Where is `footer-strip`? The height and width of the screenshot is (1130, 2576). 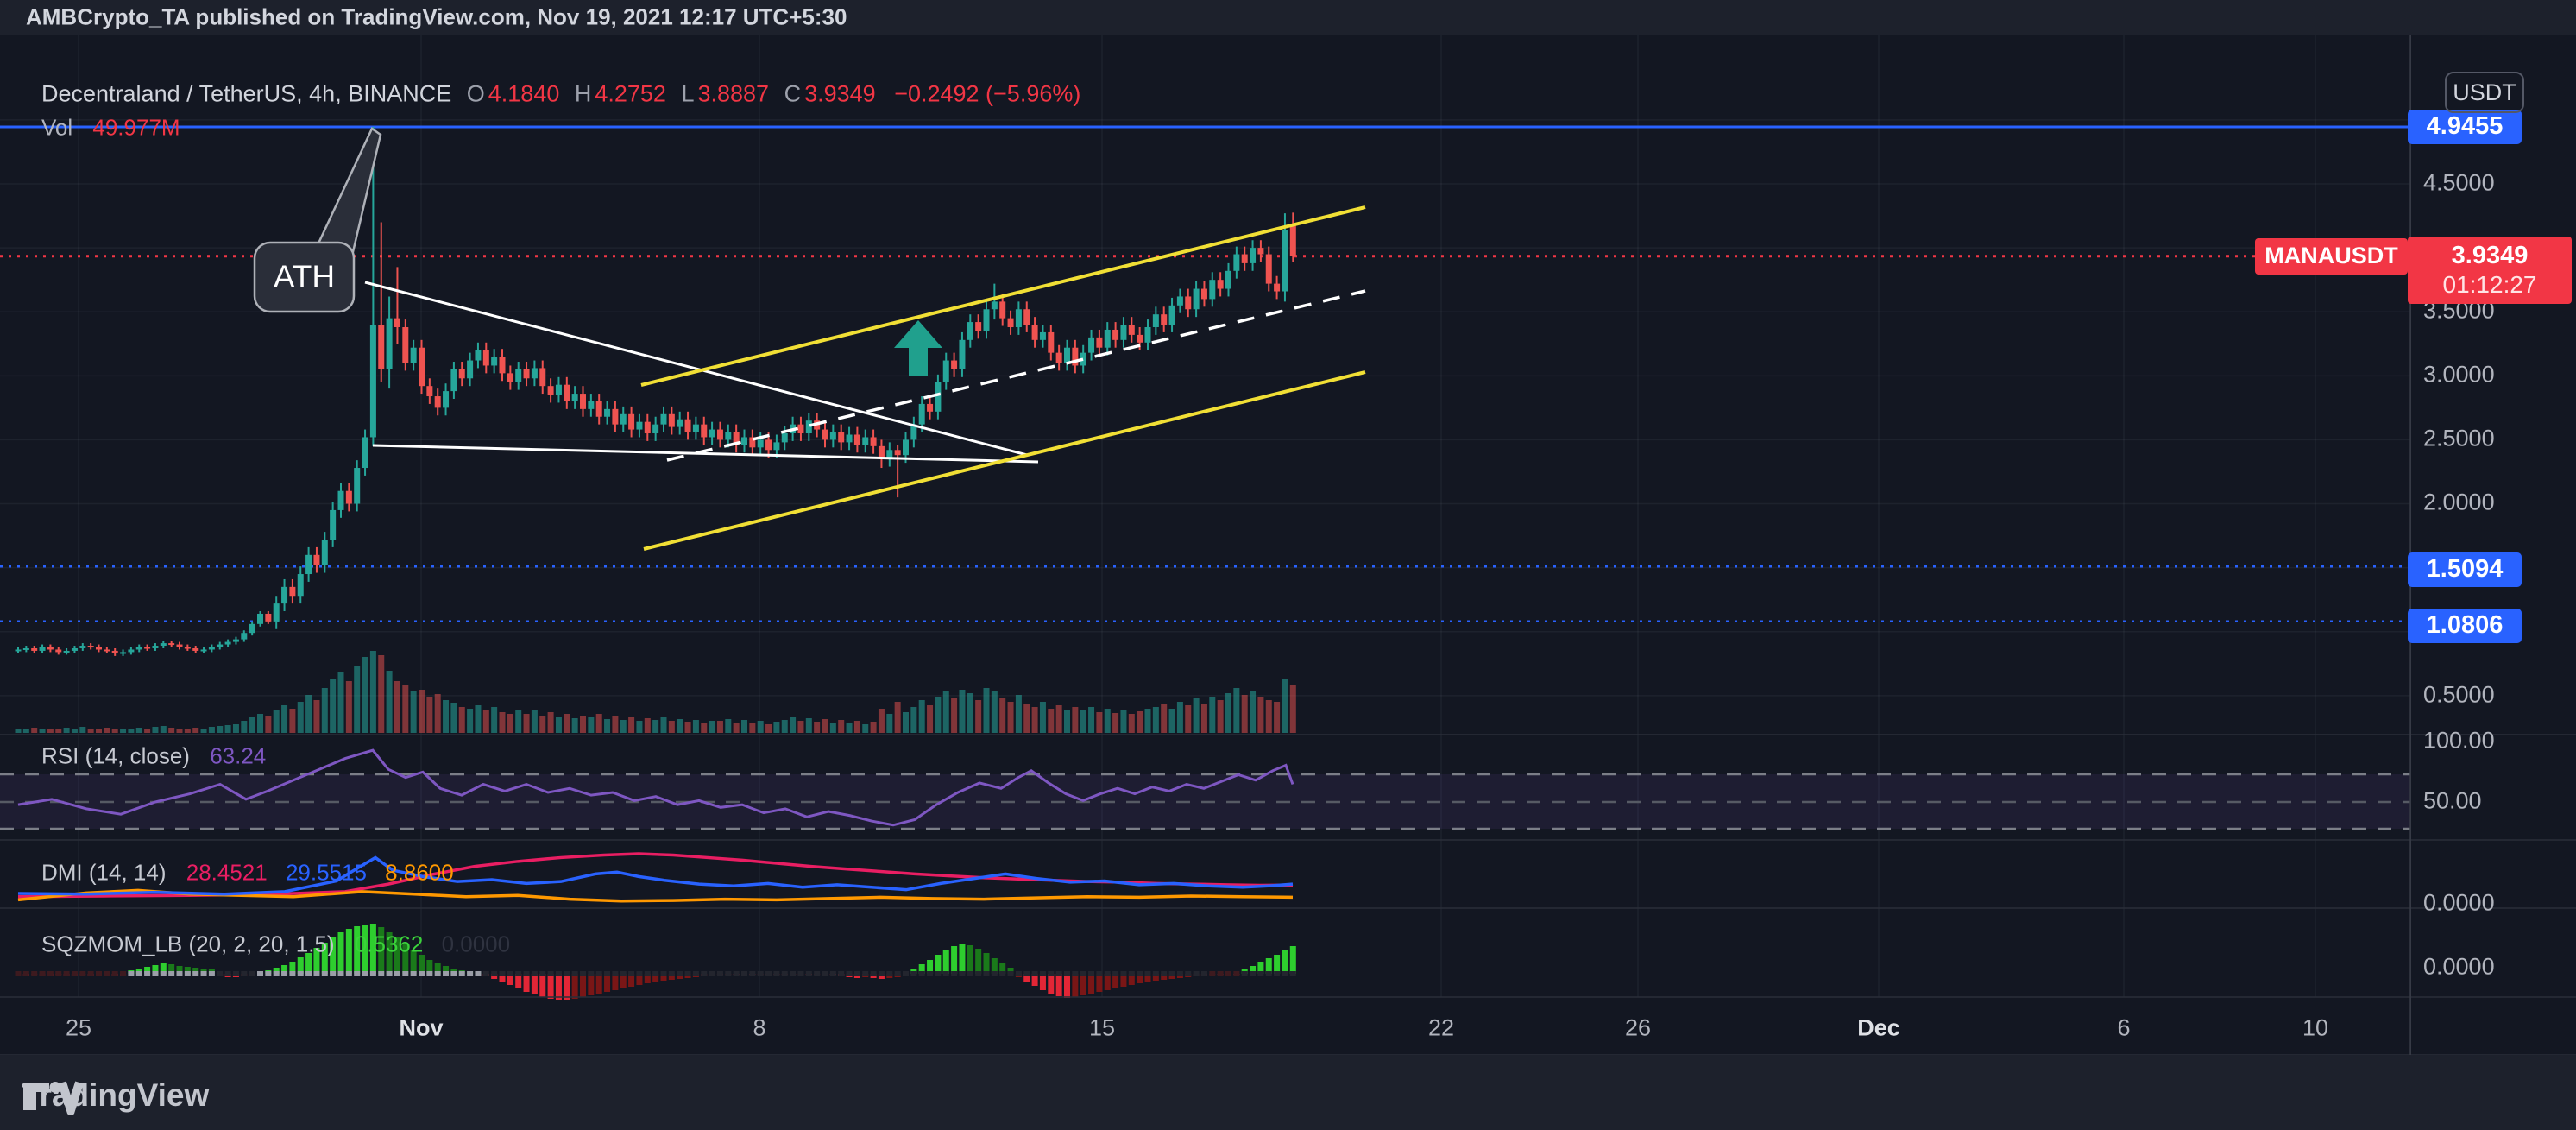 footer-strip is located at coordinates (1288, 1092).